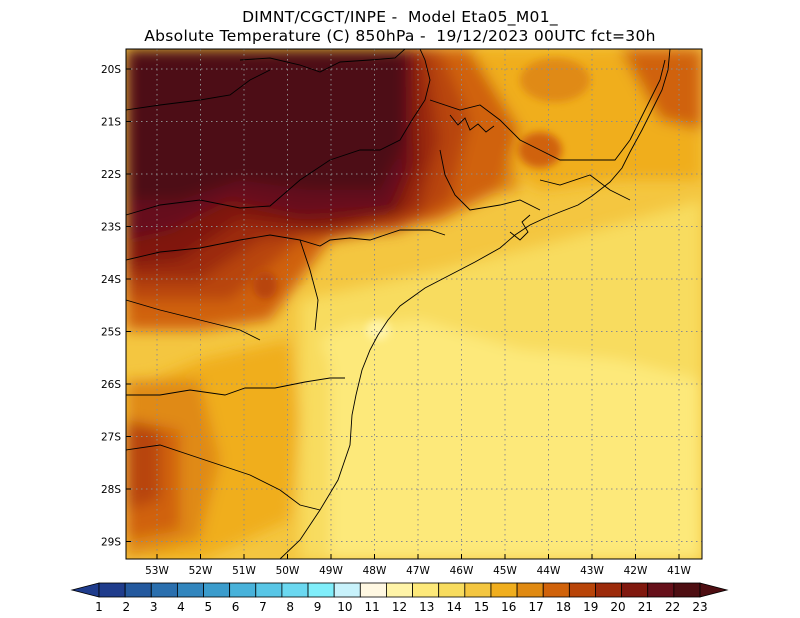  I want to click on colorbar-label: 19, so click(590, 607).